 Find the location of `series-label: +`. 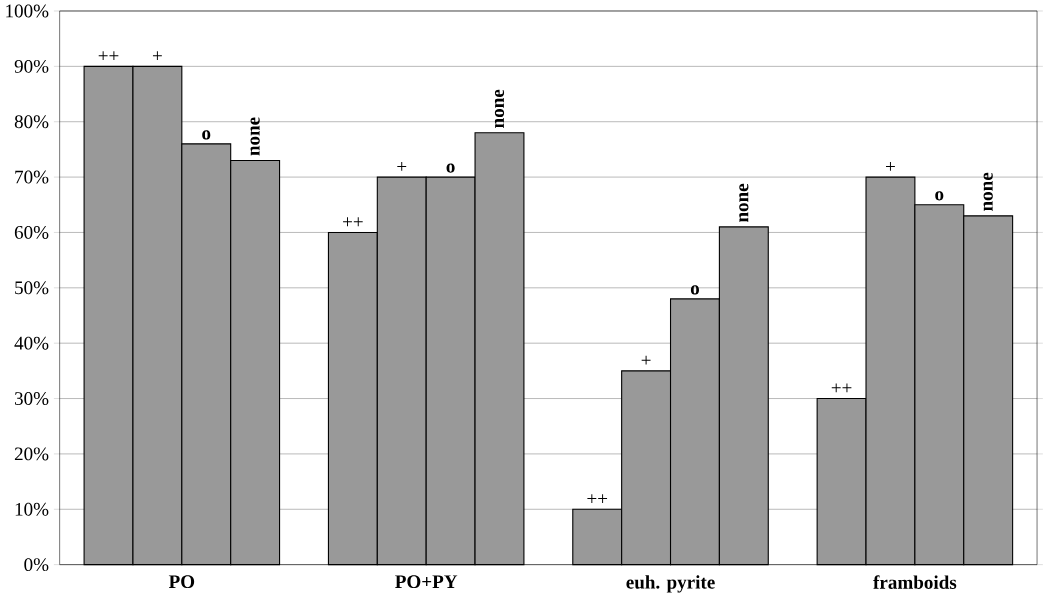

series-label: + is located at coordinates (402, 166).